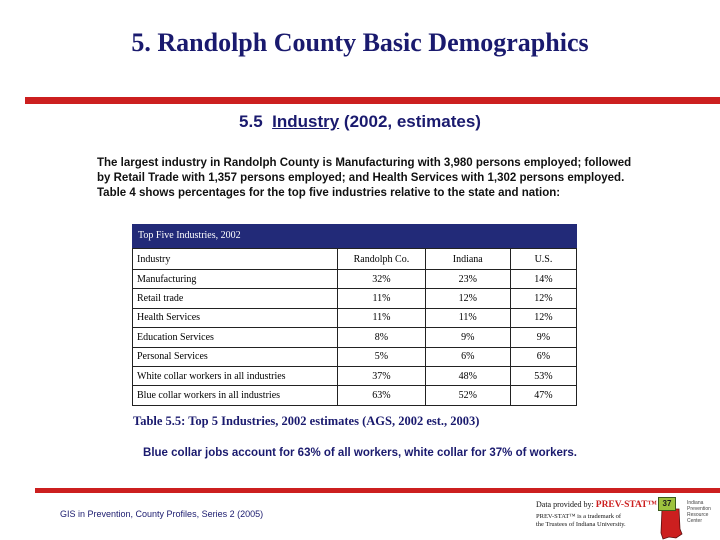 Image resolution: width=720 pixels, height=540 pixels. Describe the element at coordinates (543, 395) in the screenshot. I see `table-cell: 47%` at that location.